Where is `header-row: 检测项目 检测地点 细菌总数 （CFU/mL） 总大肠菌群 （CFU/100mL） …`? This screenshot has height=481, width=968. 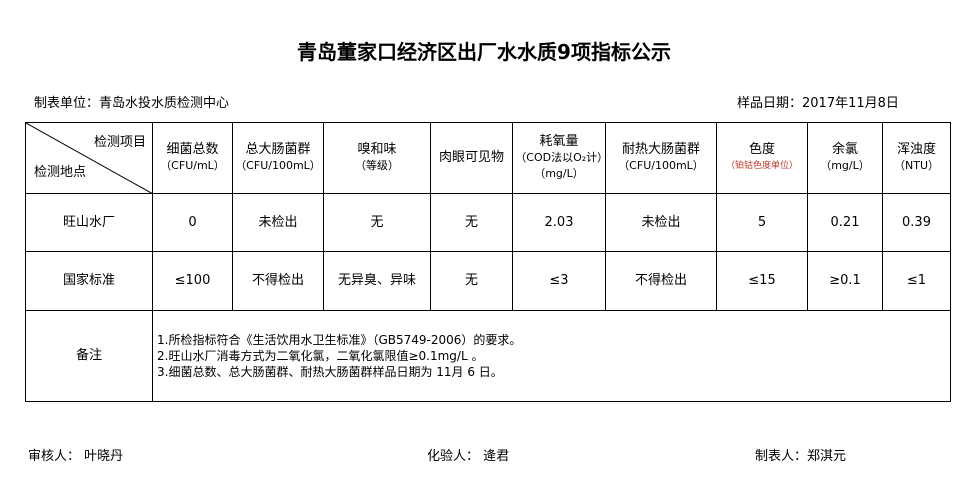
header-row: 检测项目 检测地点 细菌总数 （CFU/mL） 总大肠菌群 （CFU/100mL） … is located at coordinates (488, 158).